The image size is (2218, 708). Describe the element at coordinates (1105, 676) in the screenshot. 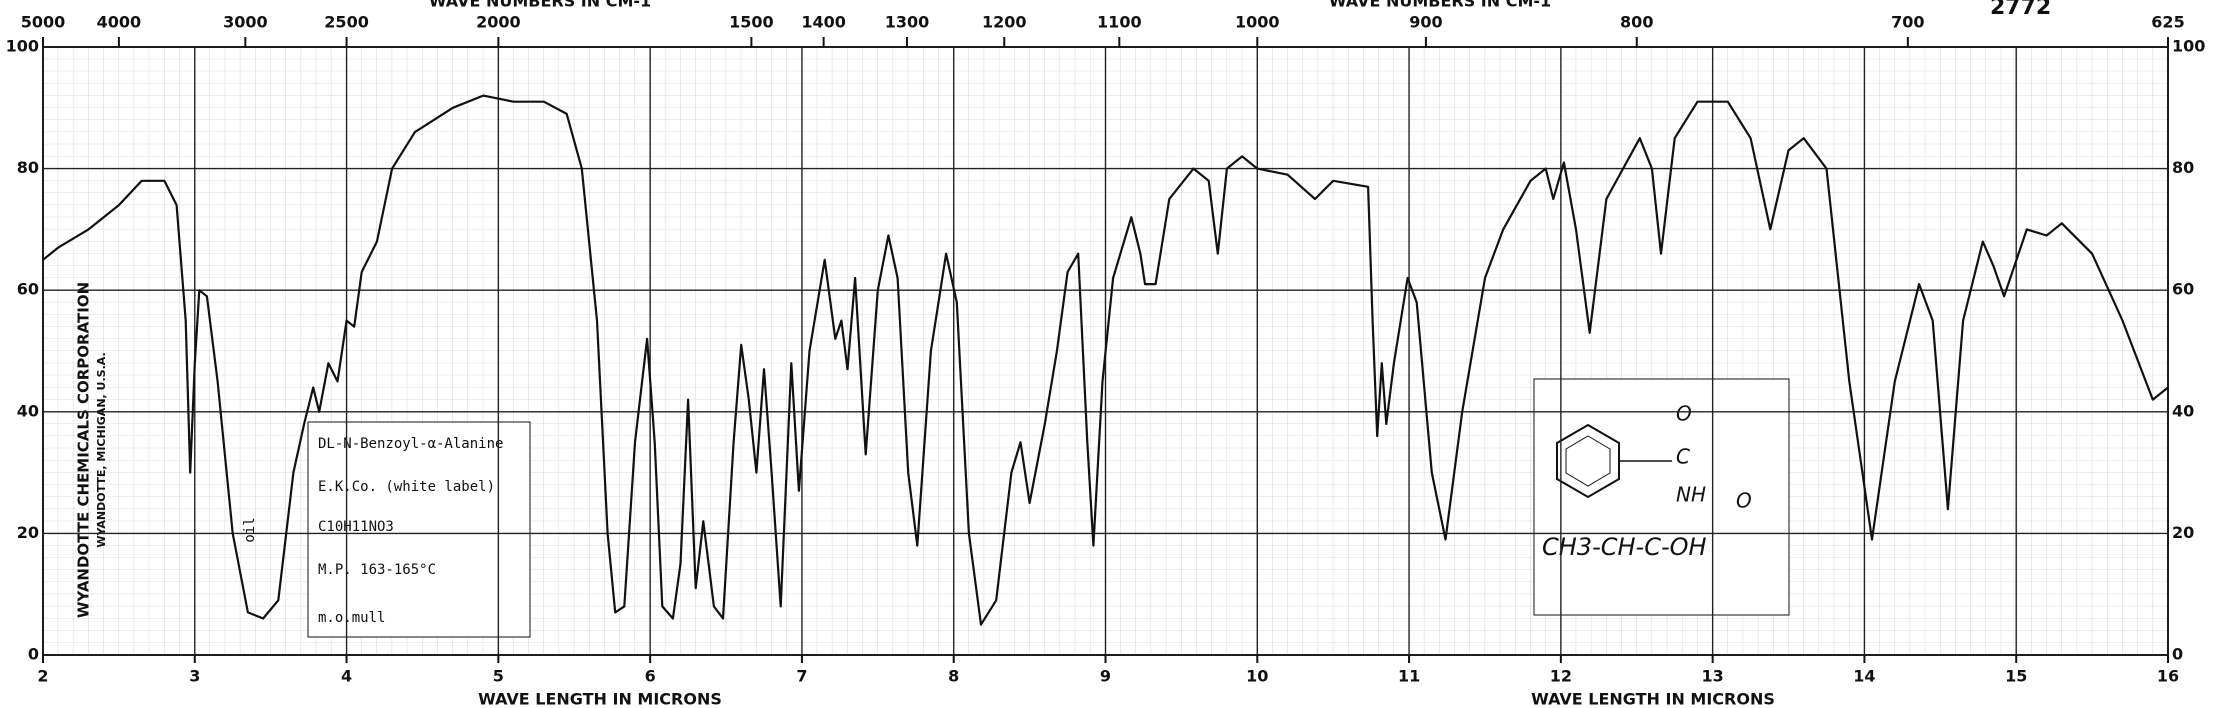

I see `x-tick-label: 9` at that location.